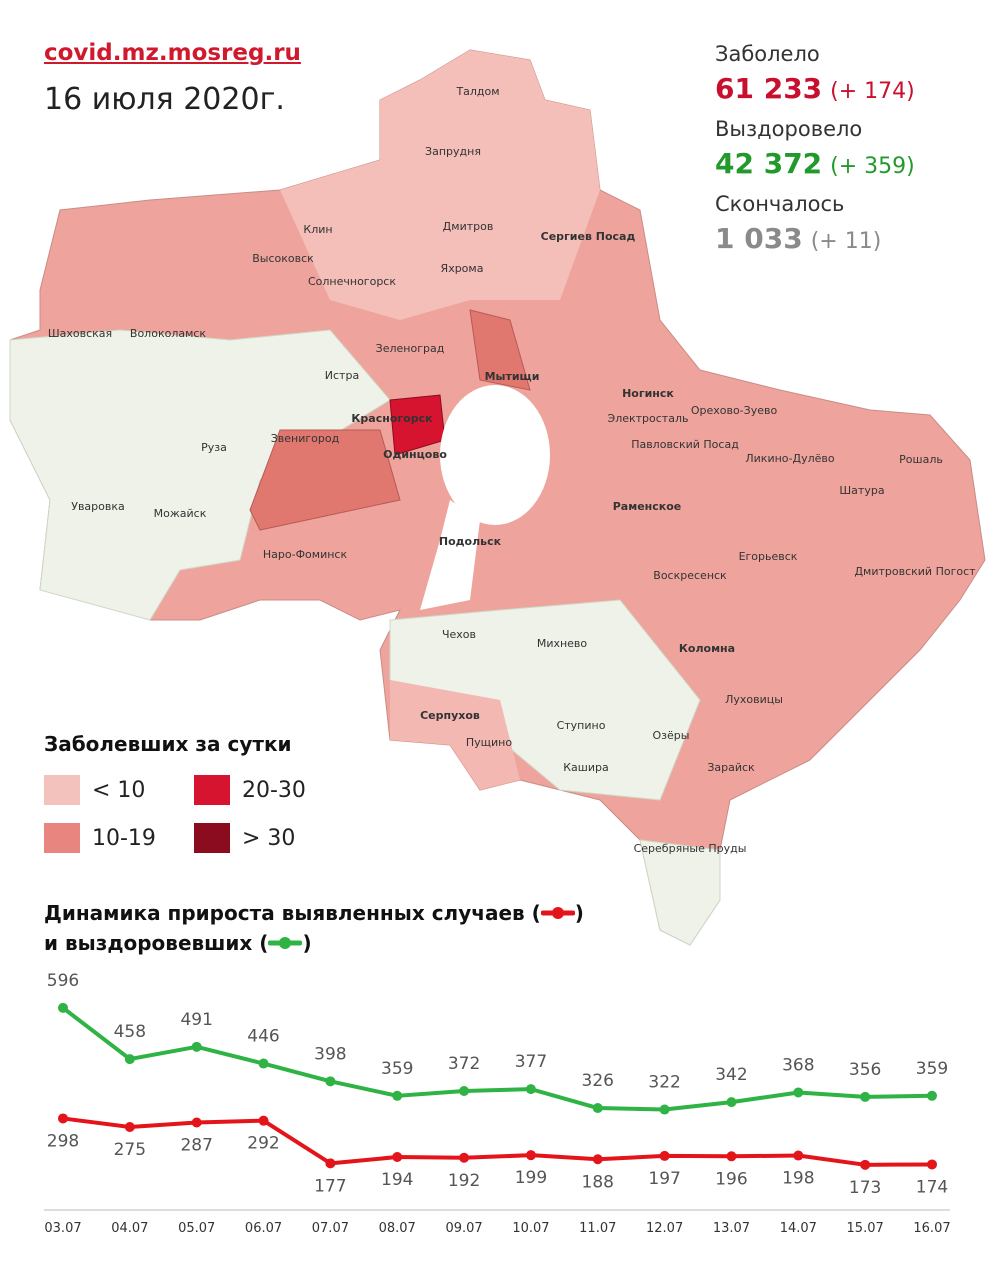 The height and width of the screenshot is (1280, 994). Describe the element at coordinates (647, 506) in the screenshot. I see `place-label: Раменское` at that location.